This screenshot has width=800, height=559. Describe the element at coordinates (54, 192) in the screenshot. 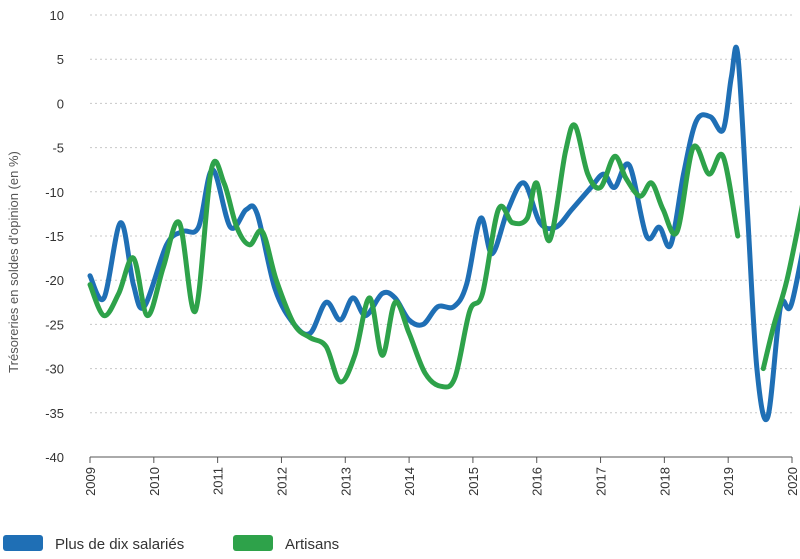

I see `y-tick-label: -10` at that location.